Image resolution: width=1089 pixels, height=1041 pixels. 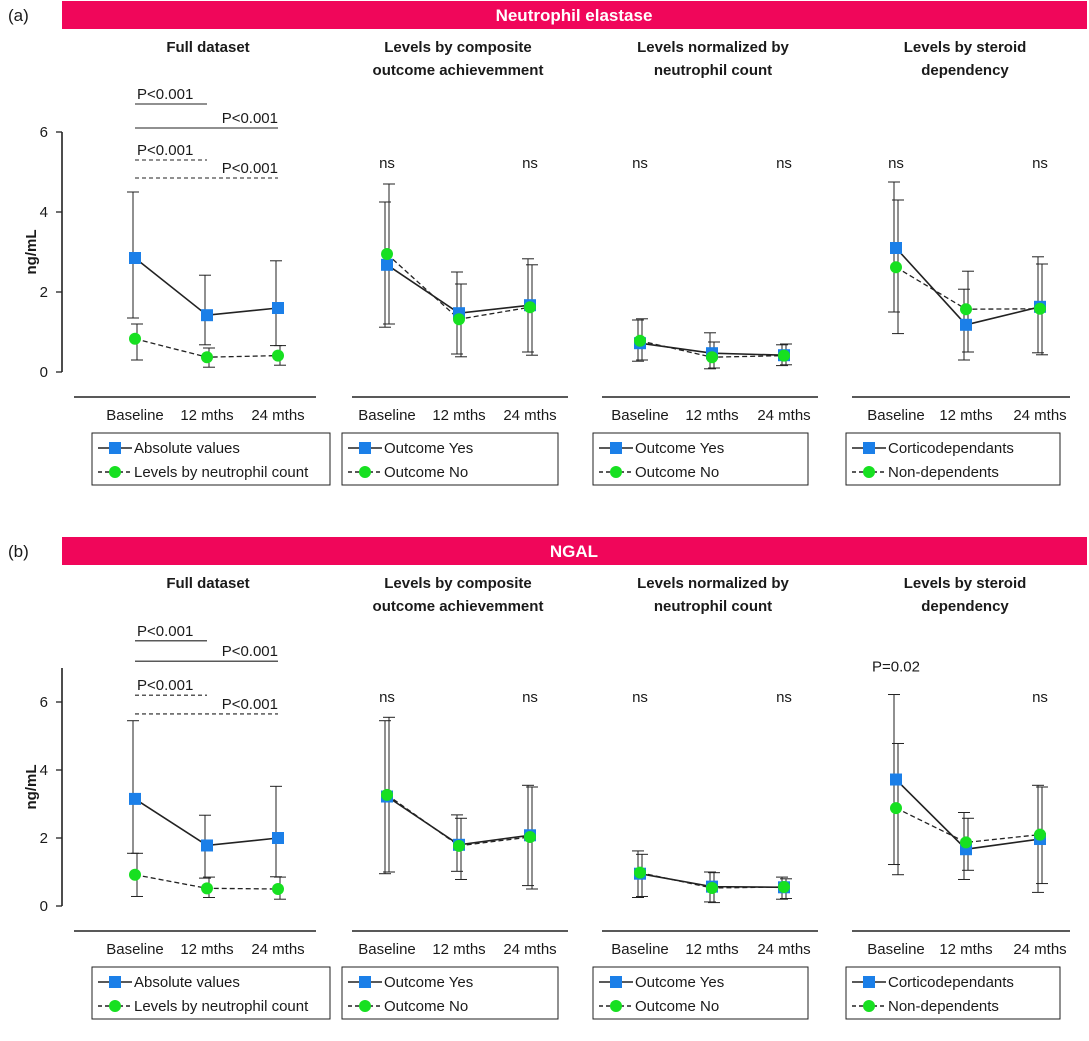 I want to click on subplot-title: Levels normalized by, so click(x=713, y=583).